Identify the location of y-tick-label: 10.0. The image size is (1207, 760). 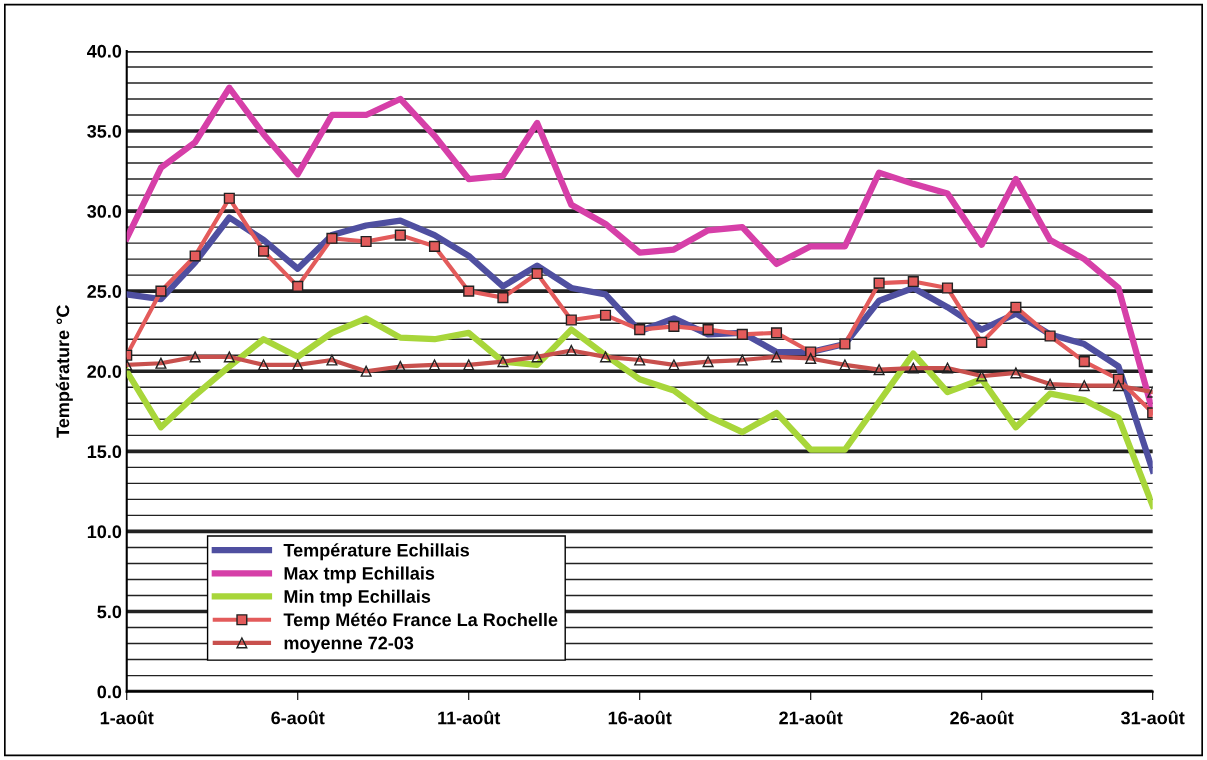
(104, 532).